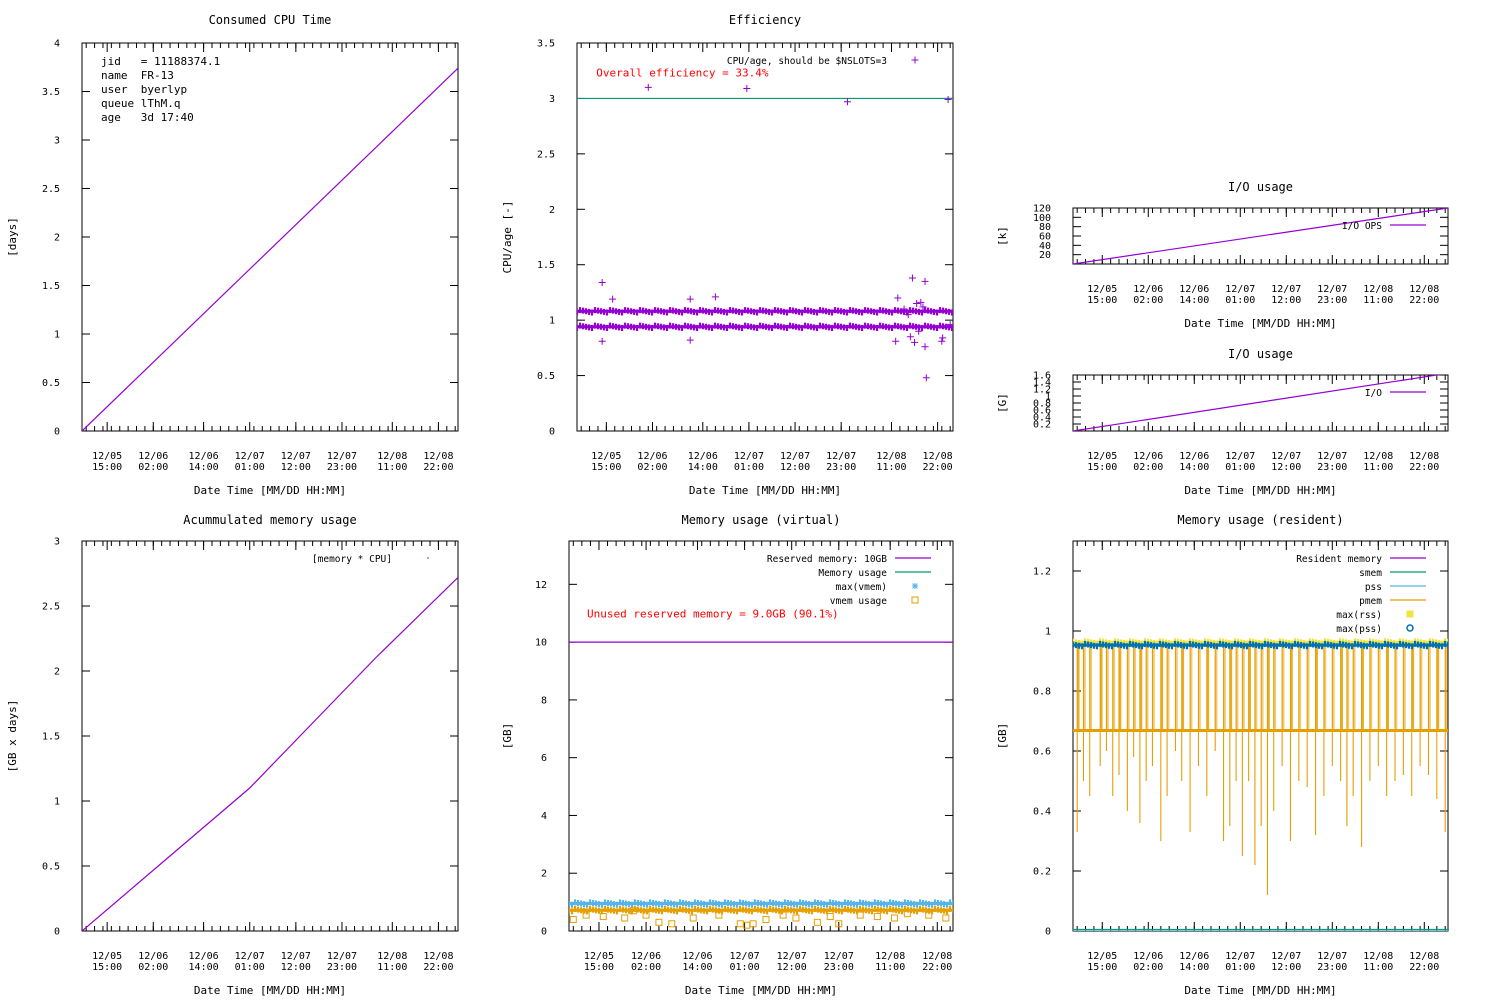  Describe the element at coordinates (1260, 730) in the screenshot. I see `series-pmem-base` at that location.